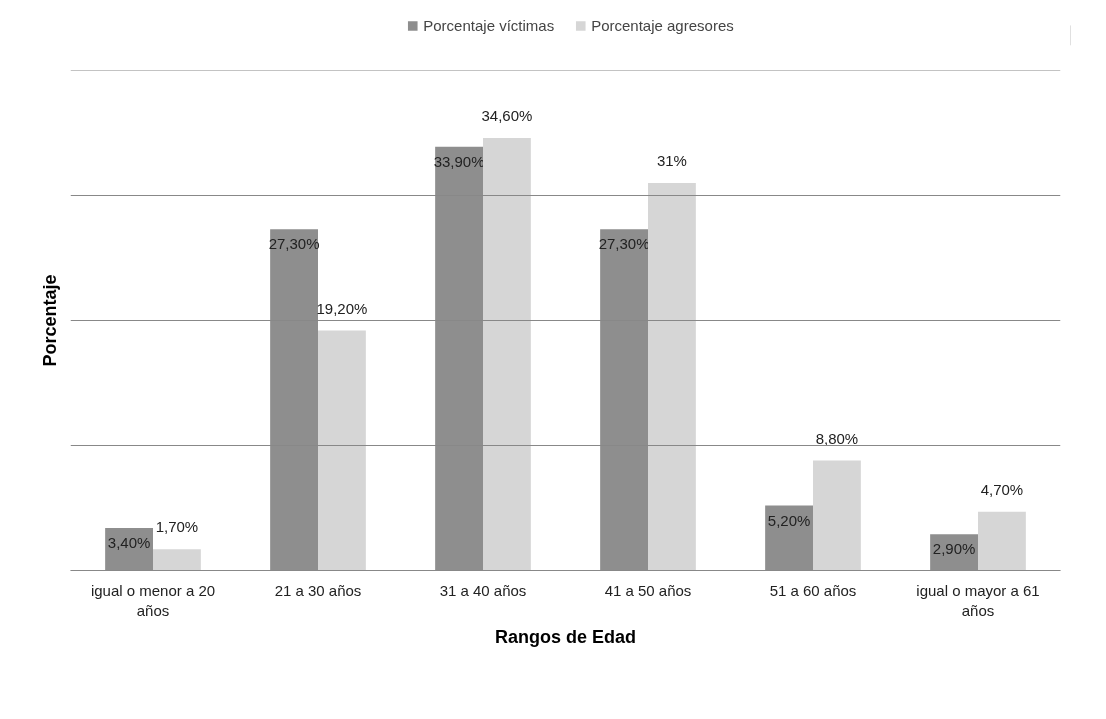  Describe the element at coordinates (837, 438) in the screenshot. I see `data-label: 8,80%` at that location.